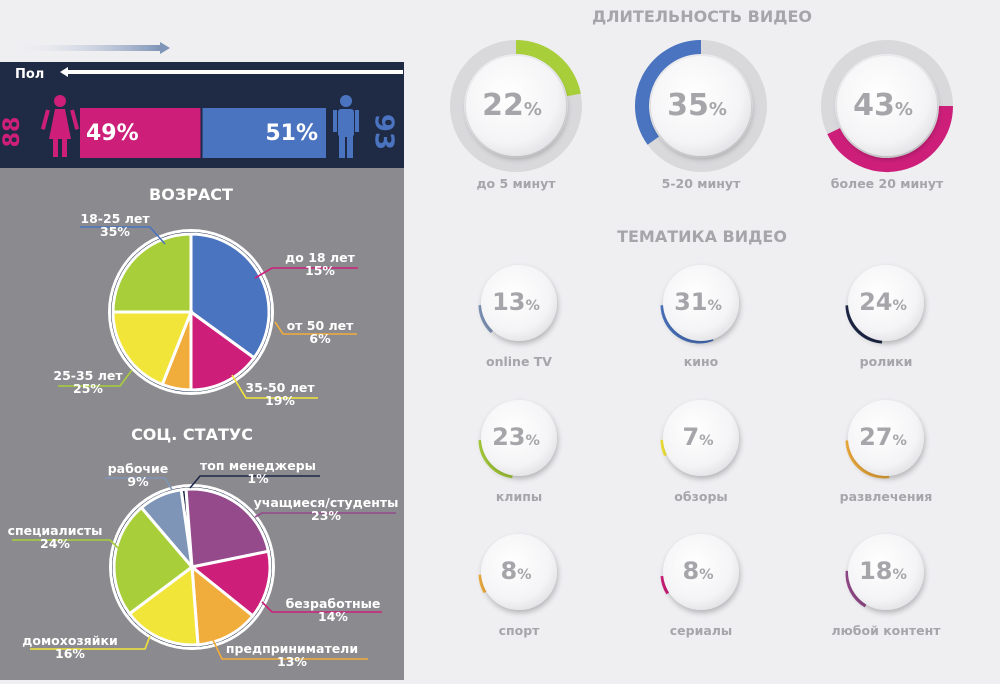 The image size is (1000, 684). I want to click on donut-value-number: 22, so click(503, 105).